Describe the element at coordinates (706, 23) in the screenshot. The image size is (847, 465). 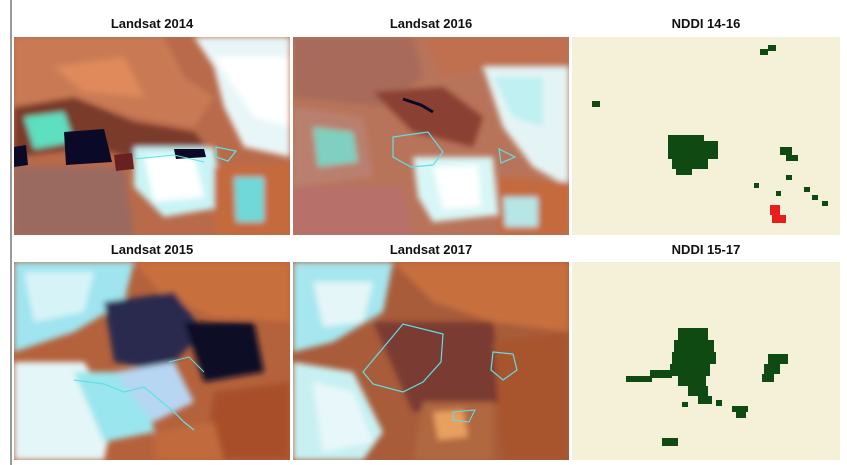
I see `title-nddi-14-16: NDDI 14-16` at that location.